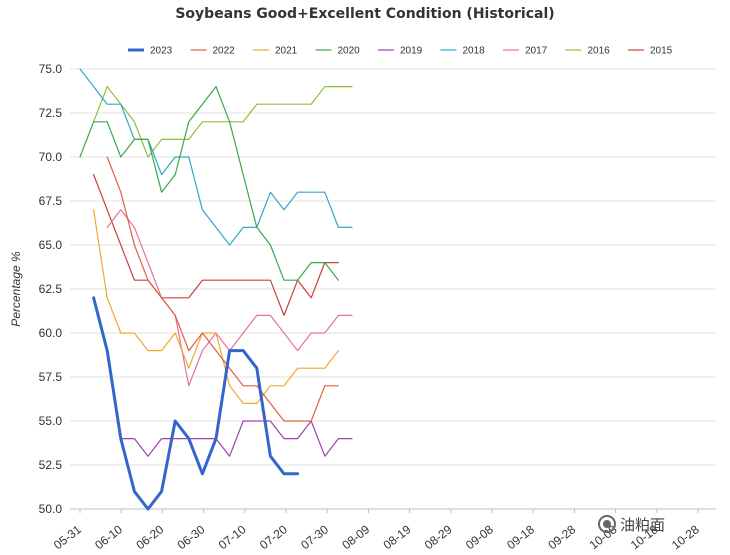  I want to click on legend-label: 2022, so click(224, 51).